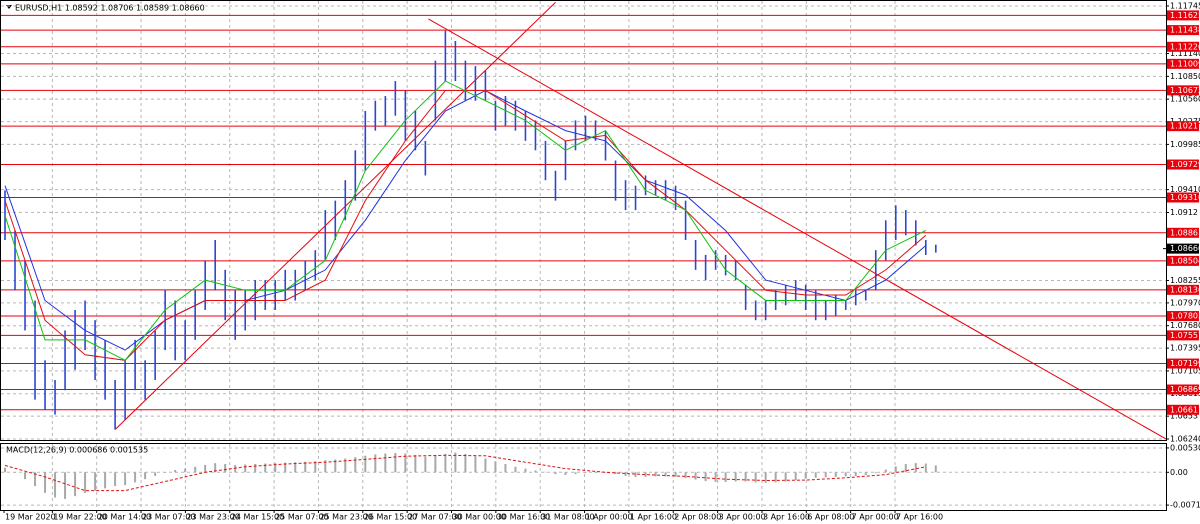 The height and width of the screenshot is (524, 1200). I want to click on x-tick-label: 30 Mar 00:00, so click(479, 517).